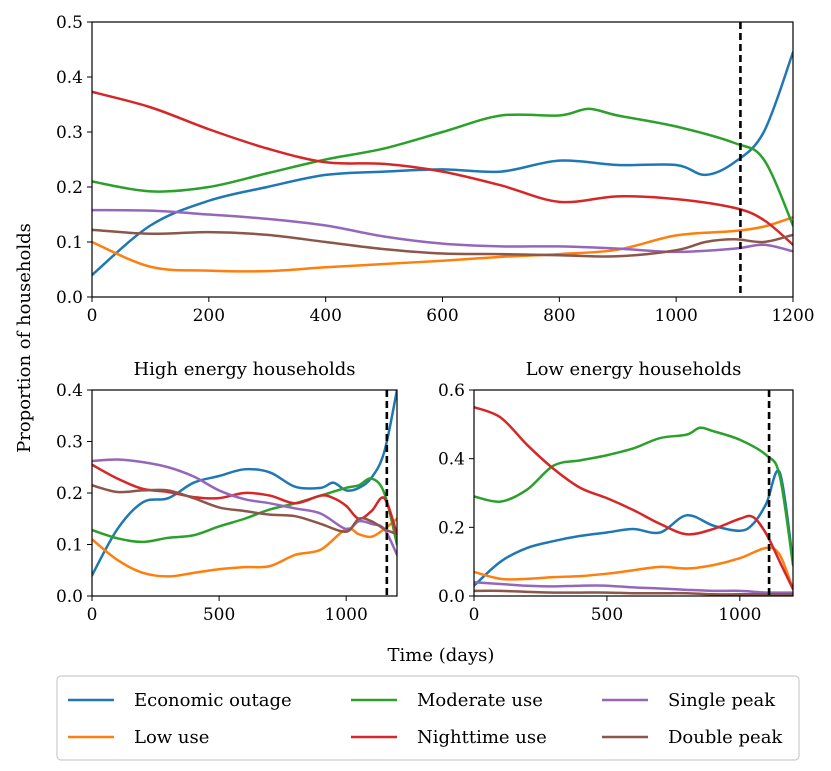  What do you see at coordinates (482, 737) in the screenshot?
I see `legend-label-nighttime-use: Nighttime use` at bounding box center [482, 737].